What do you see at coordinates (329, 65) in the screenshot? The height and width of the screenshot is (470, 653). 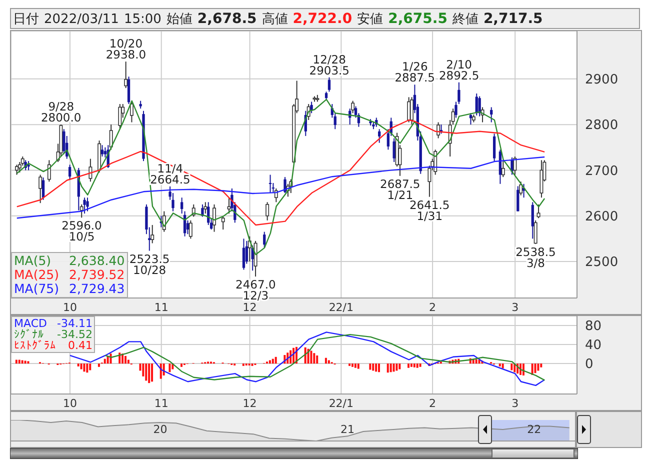 I see `annotation: 12/28 2903.5` at bounding box center [329, 65].